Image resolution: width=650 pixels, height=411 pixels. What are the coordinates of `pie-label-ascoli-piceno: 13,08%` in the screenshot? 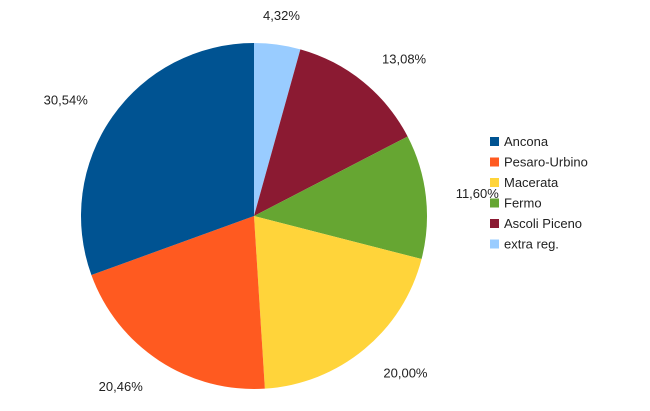 It's located at (404, 58).